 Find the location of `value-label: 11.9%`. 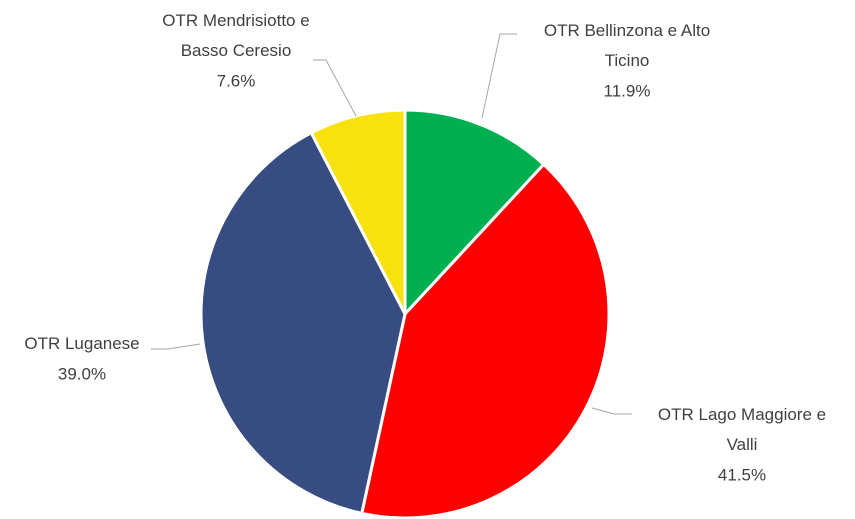

value-label: 11.9% is located at coordinates (627, 90).